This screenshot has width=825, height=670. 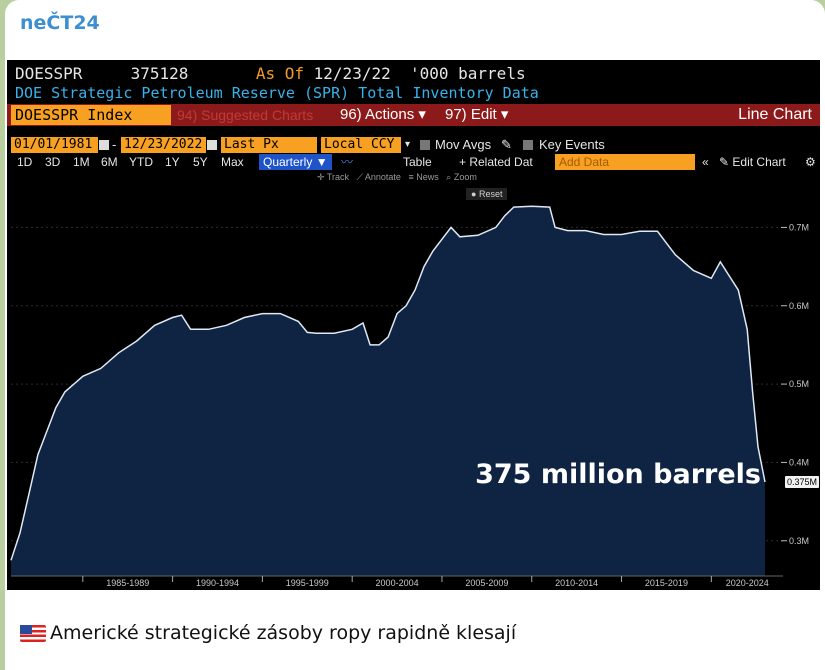 I want to click on period-1m: 1M, so click(x=81, y=162).